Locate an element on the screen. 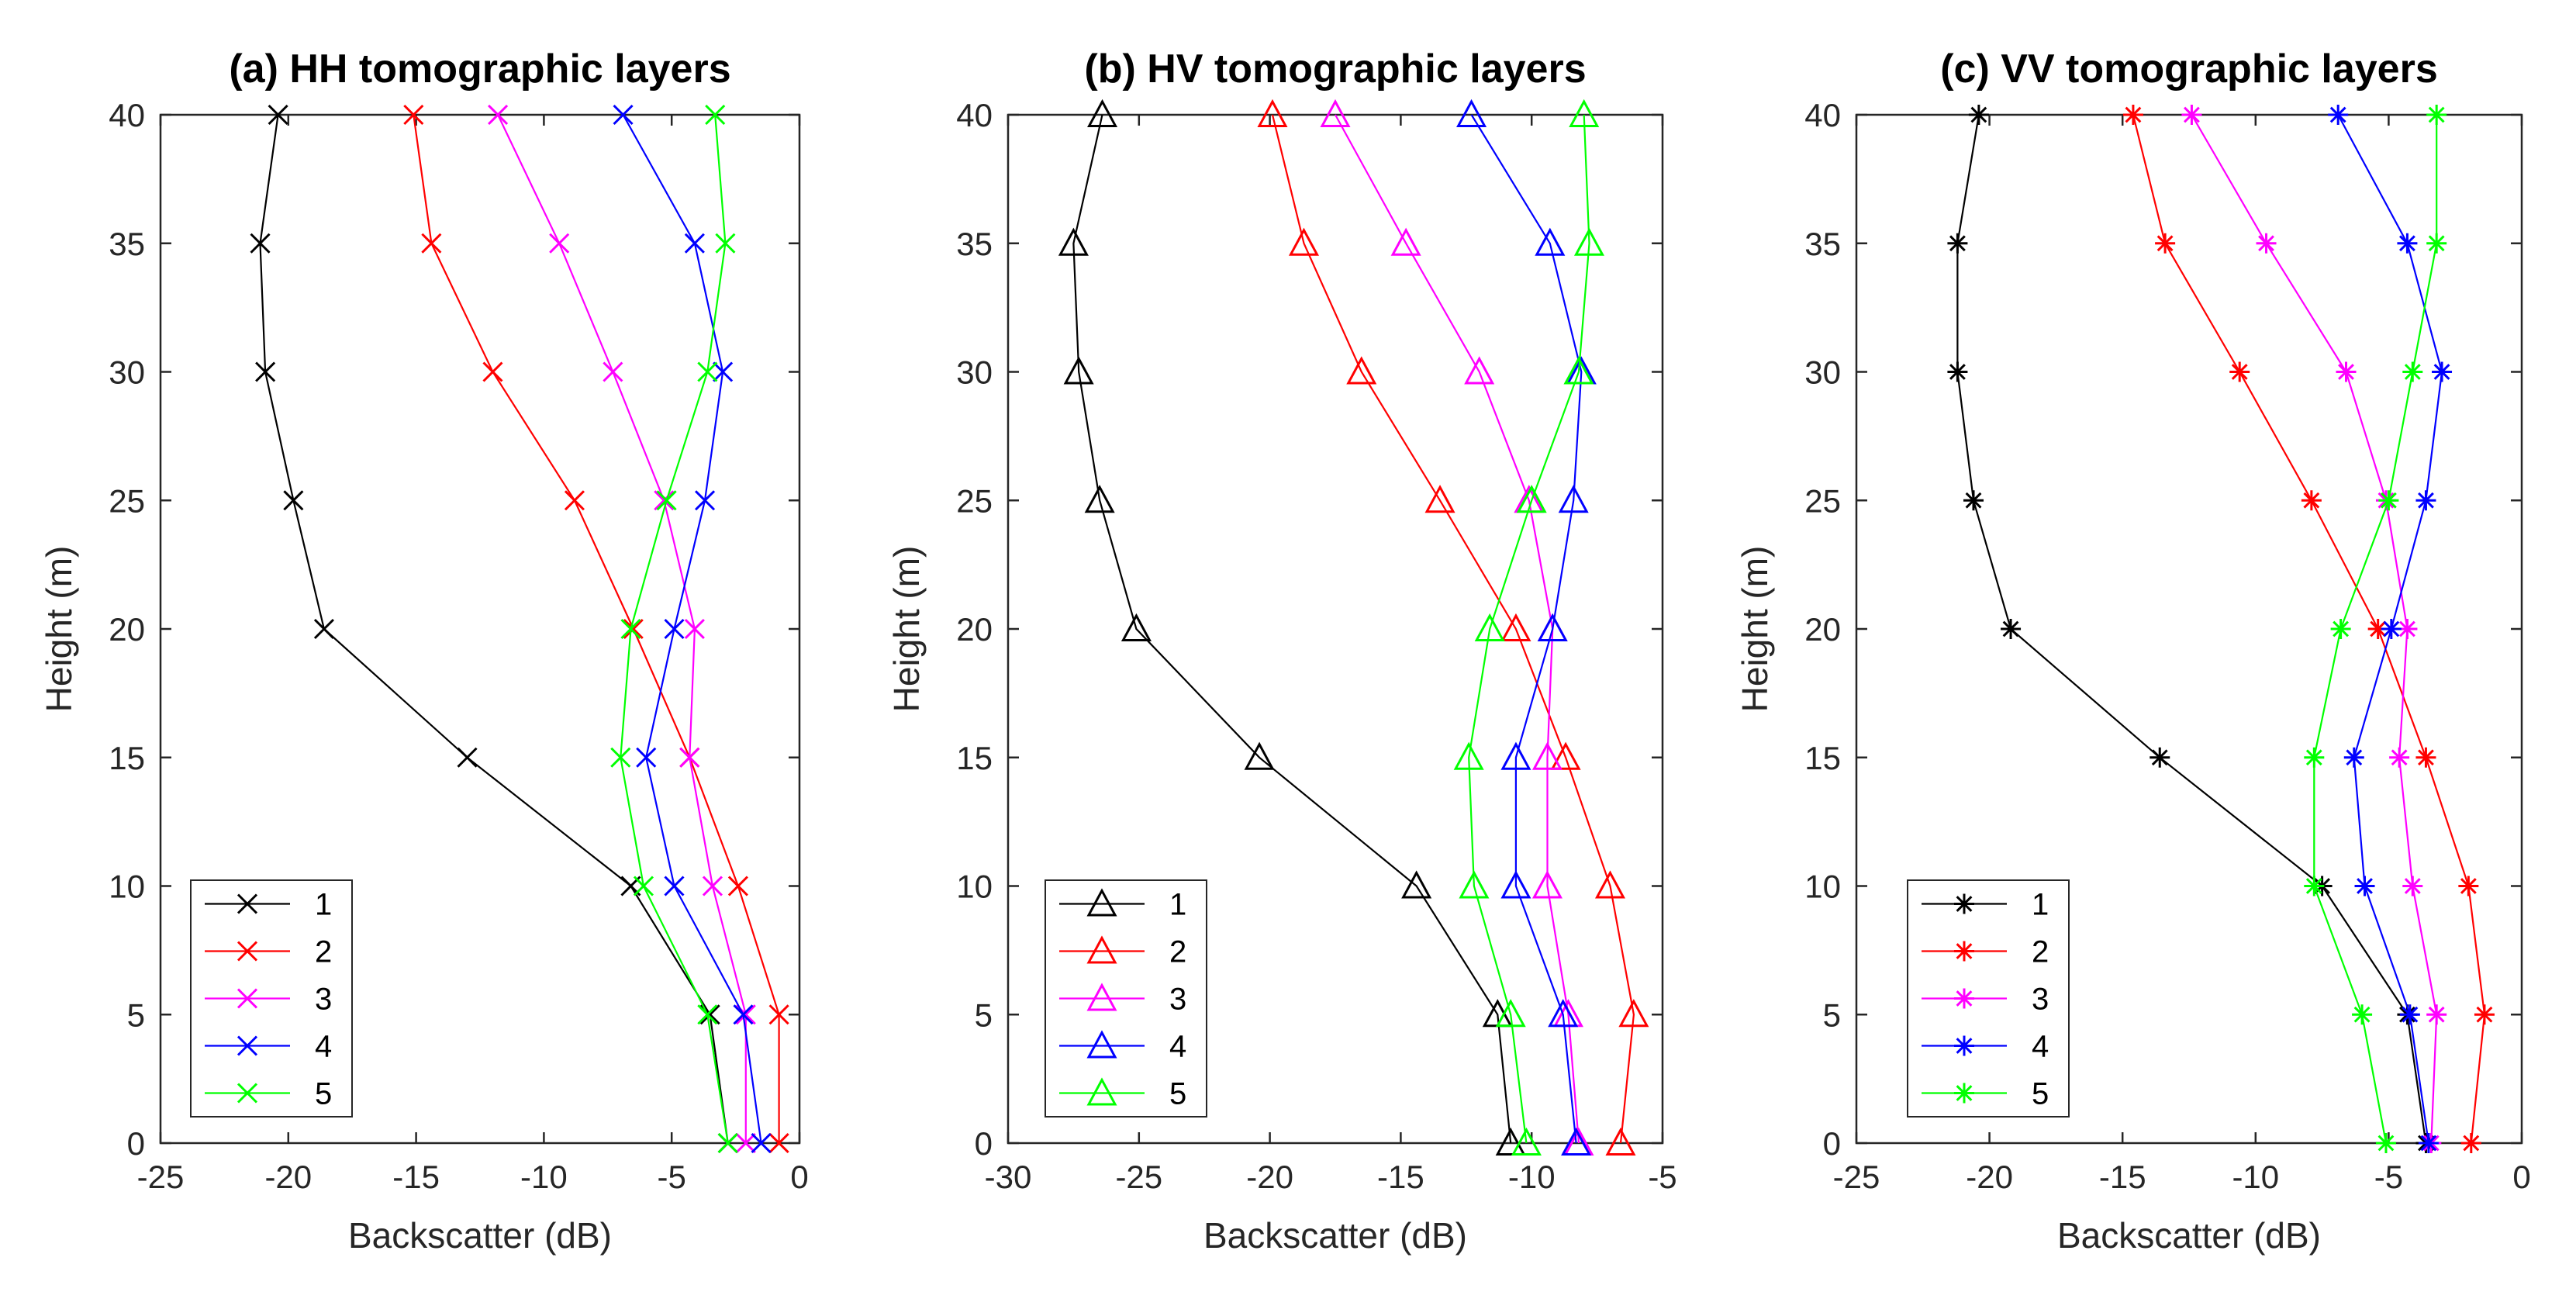 This screenshot has height=1292, width=2576. data-point-s4-7-stroke-b is located at coordinates (695, 243).